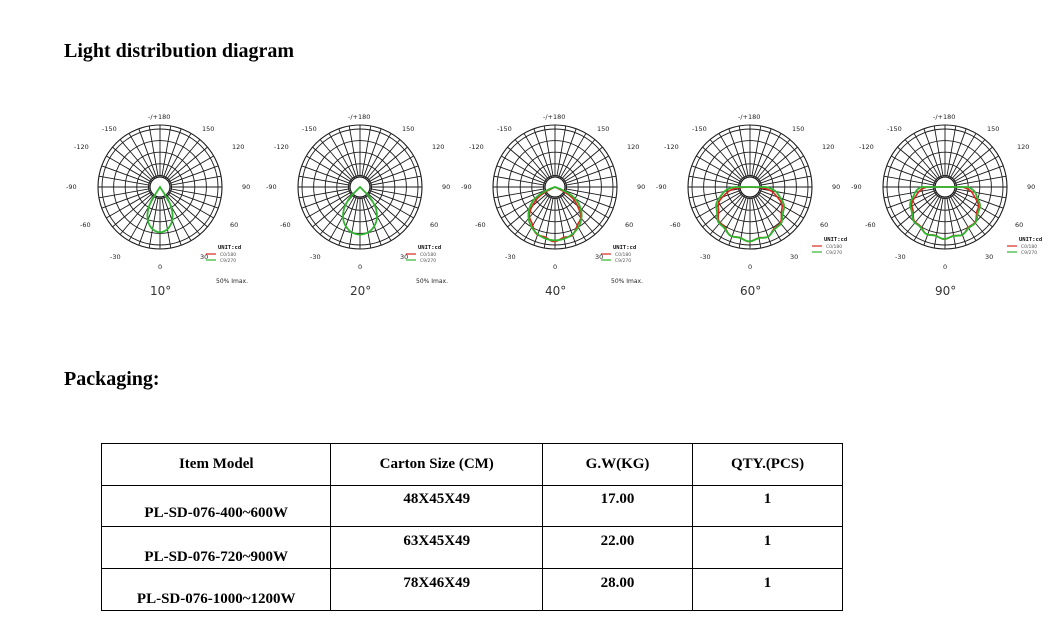 The height and width of the screenshot is (620, 1056). What do you see at coordinates (767, 464) in the screenshot?
I see `header-quantity: QTY.(PCS)` at bounding box center [767, 464].